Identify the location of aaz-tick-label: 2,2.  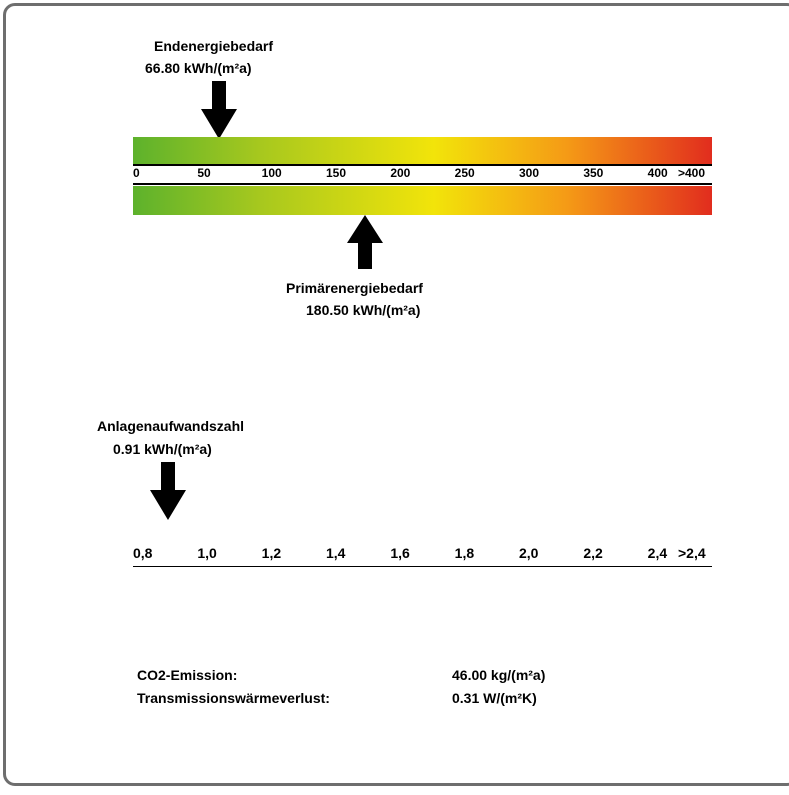
(593, 553).